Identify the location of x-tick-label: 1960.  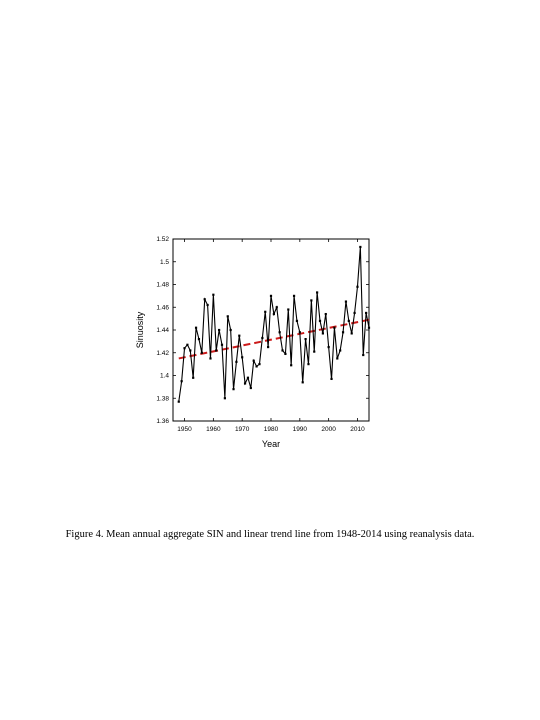
(213, 429).